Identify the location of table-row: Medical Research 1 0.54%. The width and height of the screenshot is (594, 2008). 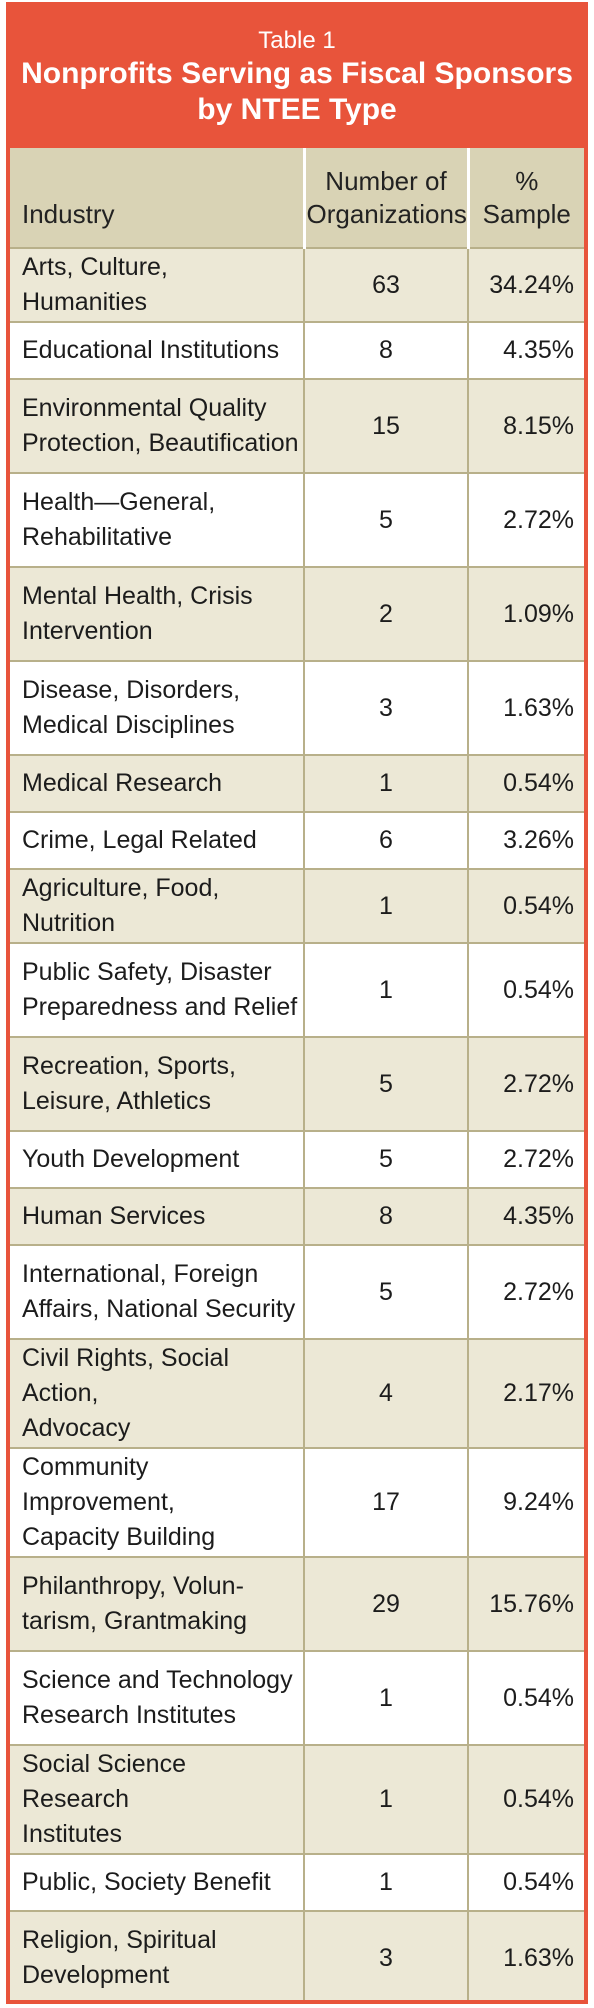
(297, 783).